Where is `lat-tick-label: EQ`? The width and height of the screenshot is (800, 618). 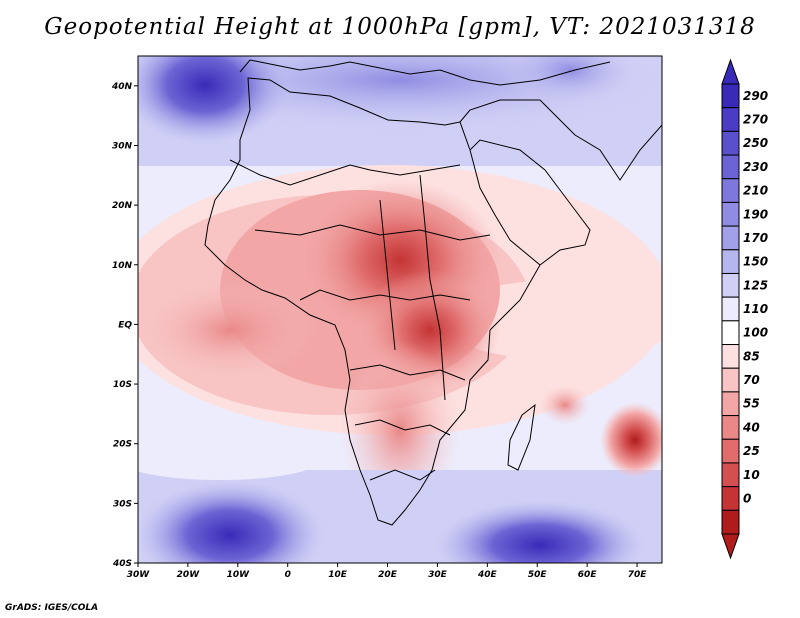
lat-tick-label: EQ is located at coordinates (125, 325).